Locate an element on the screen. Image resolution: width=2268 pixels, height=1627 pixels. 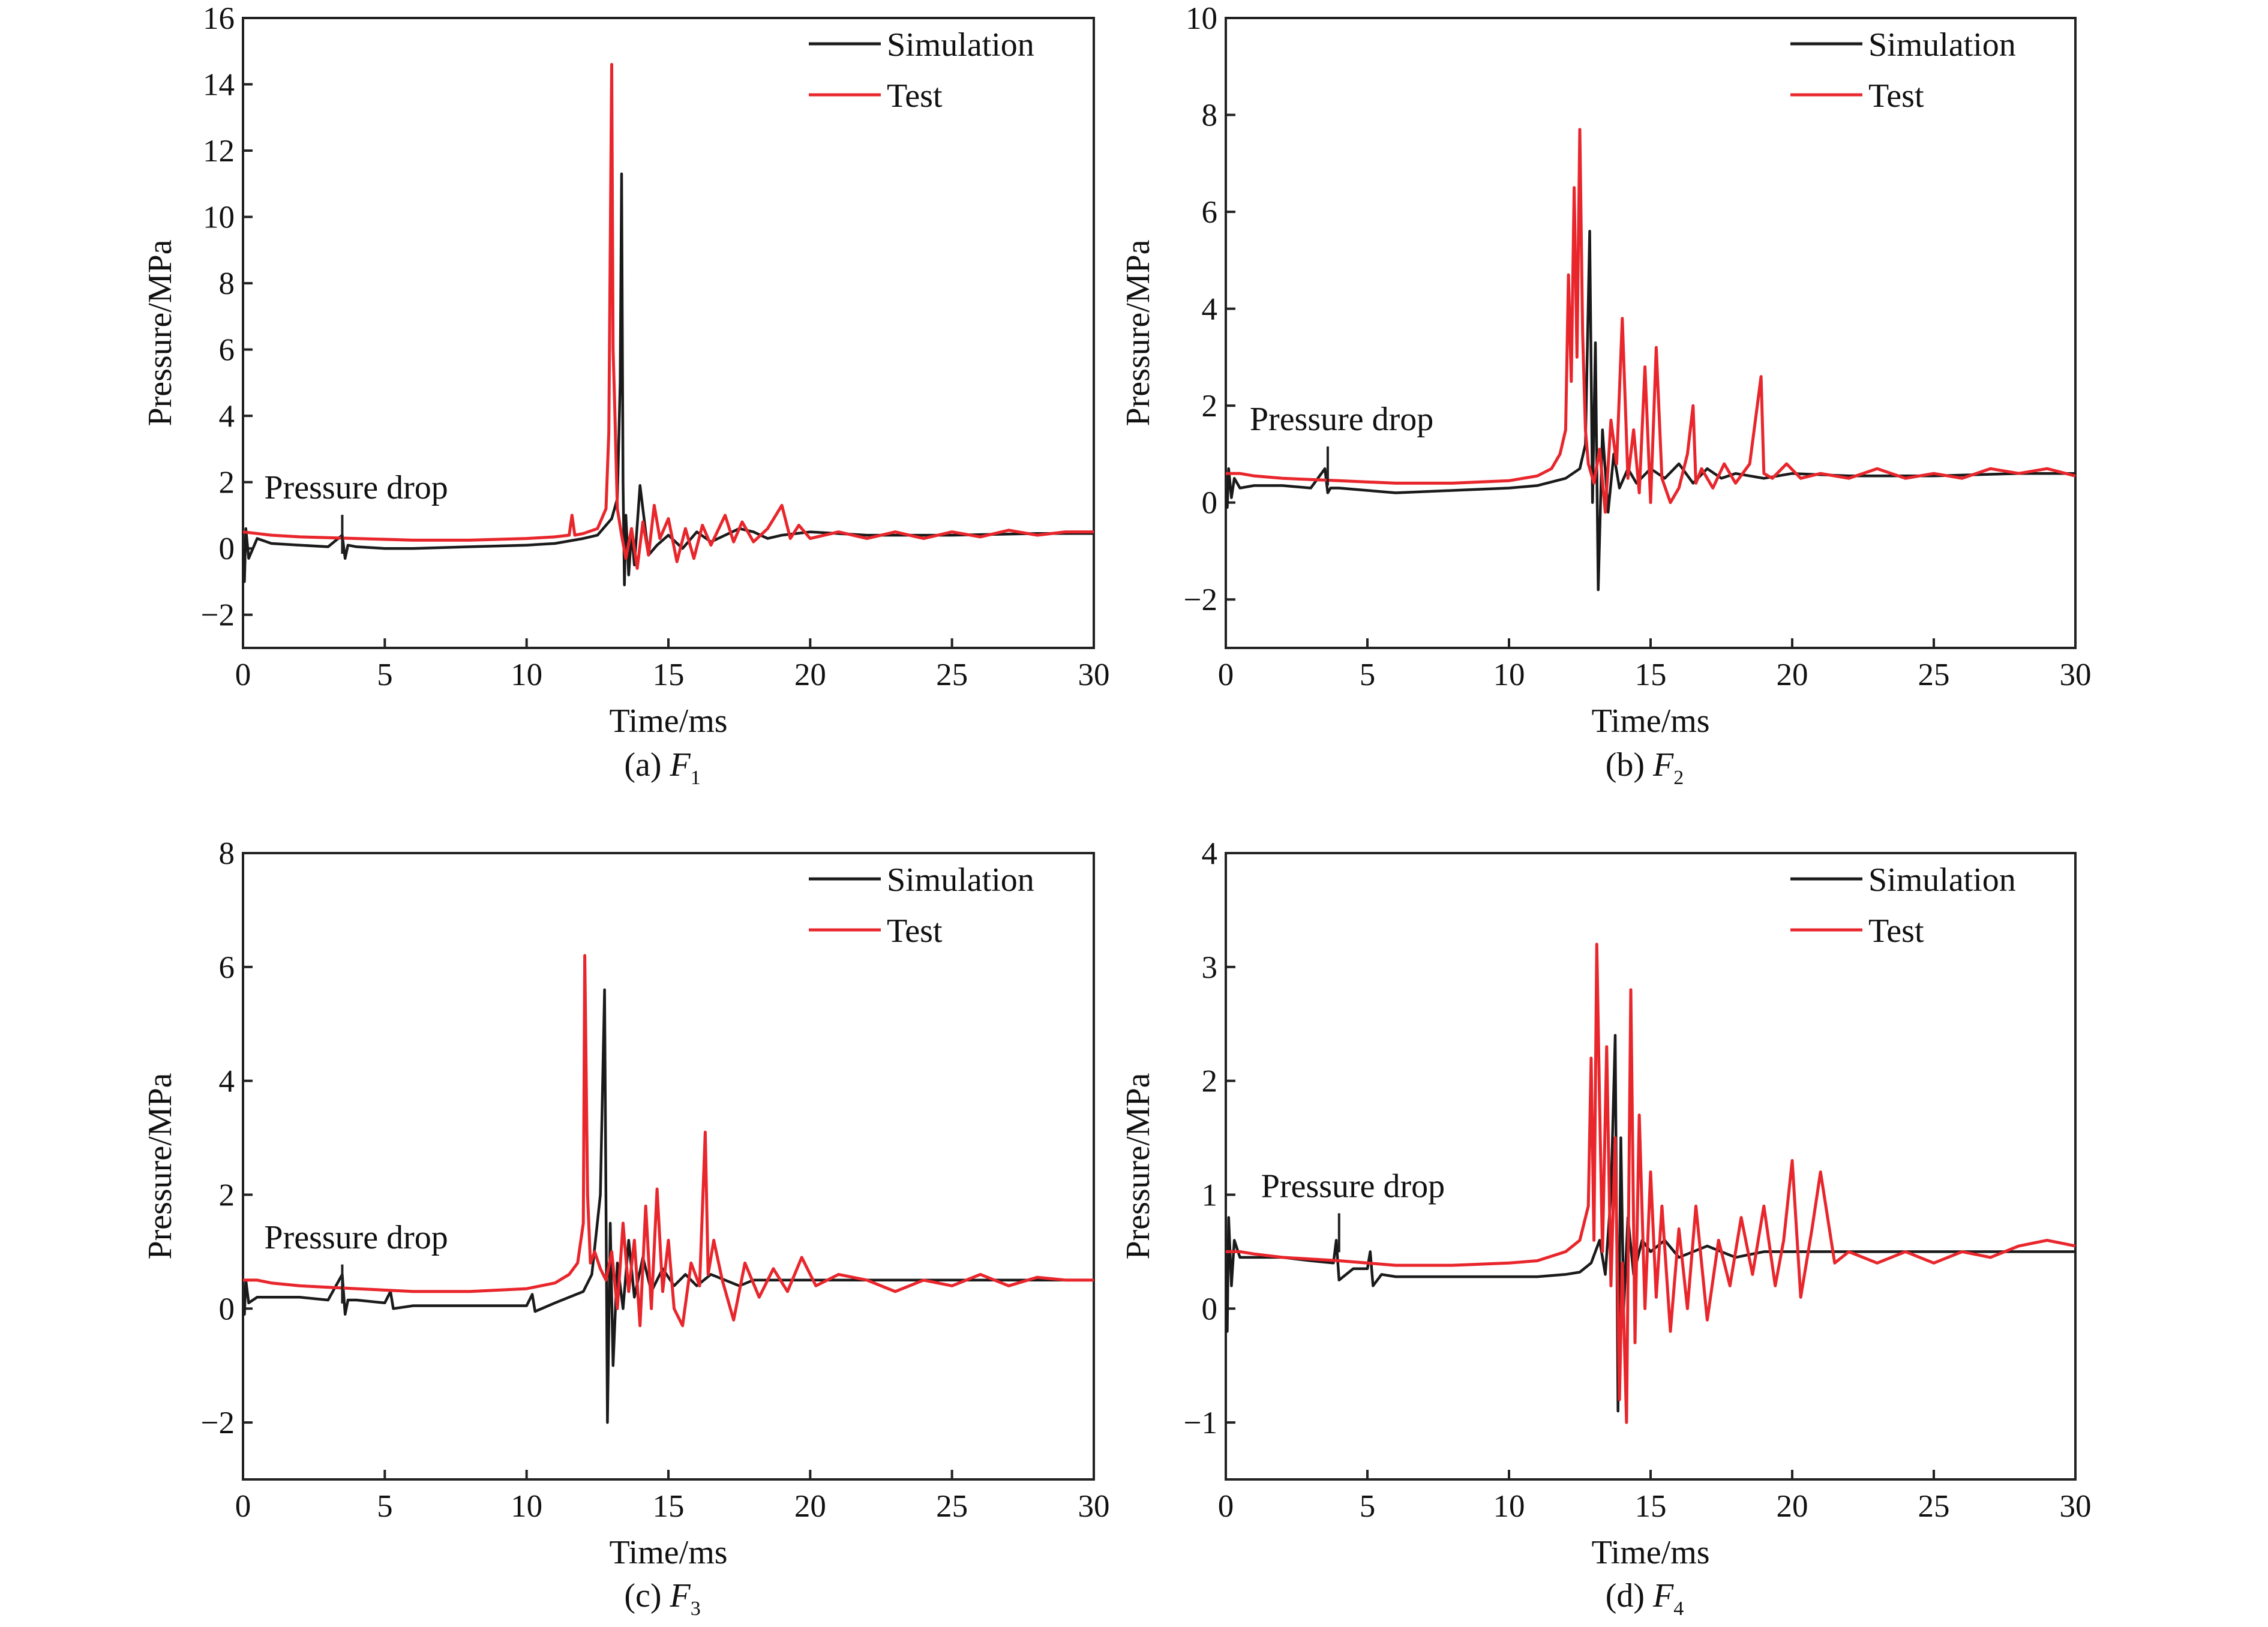
y-tick-label: 3 is located at coordinates (1210, 967).